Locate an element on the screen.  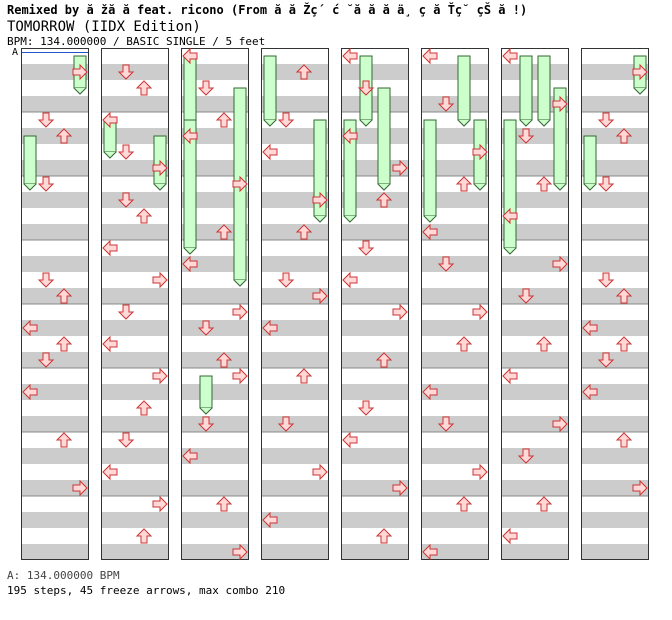
freeze-arrow is located at coordinates (526, 88).